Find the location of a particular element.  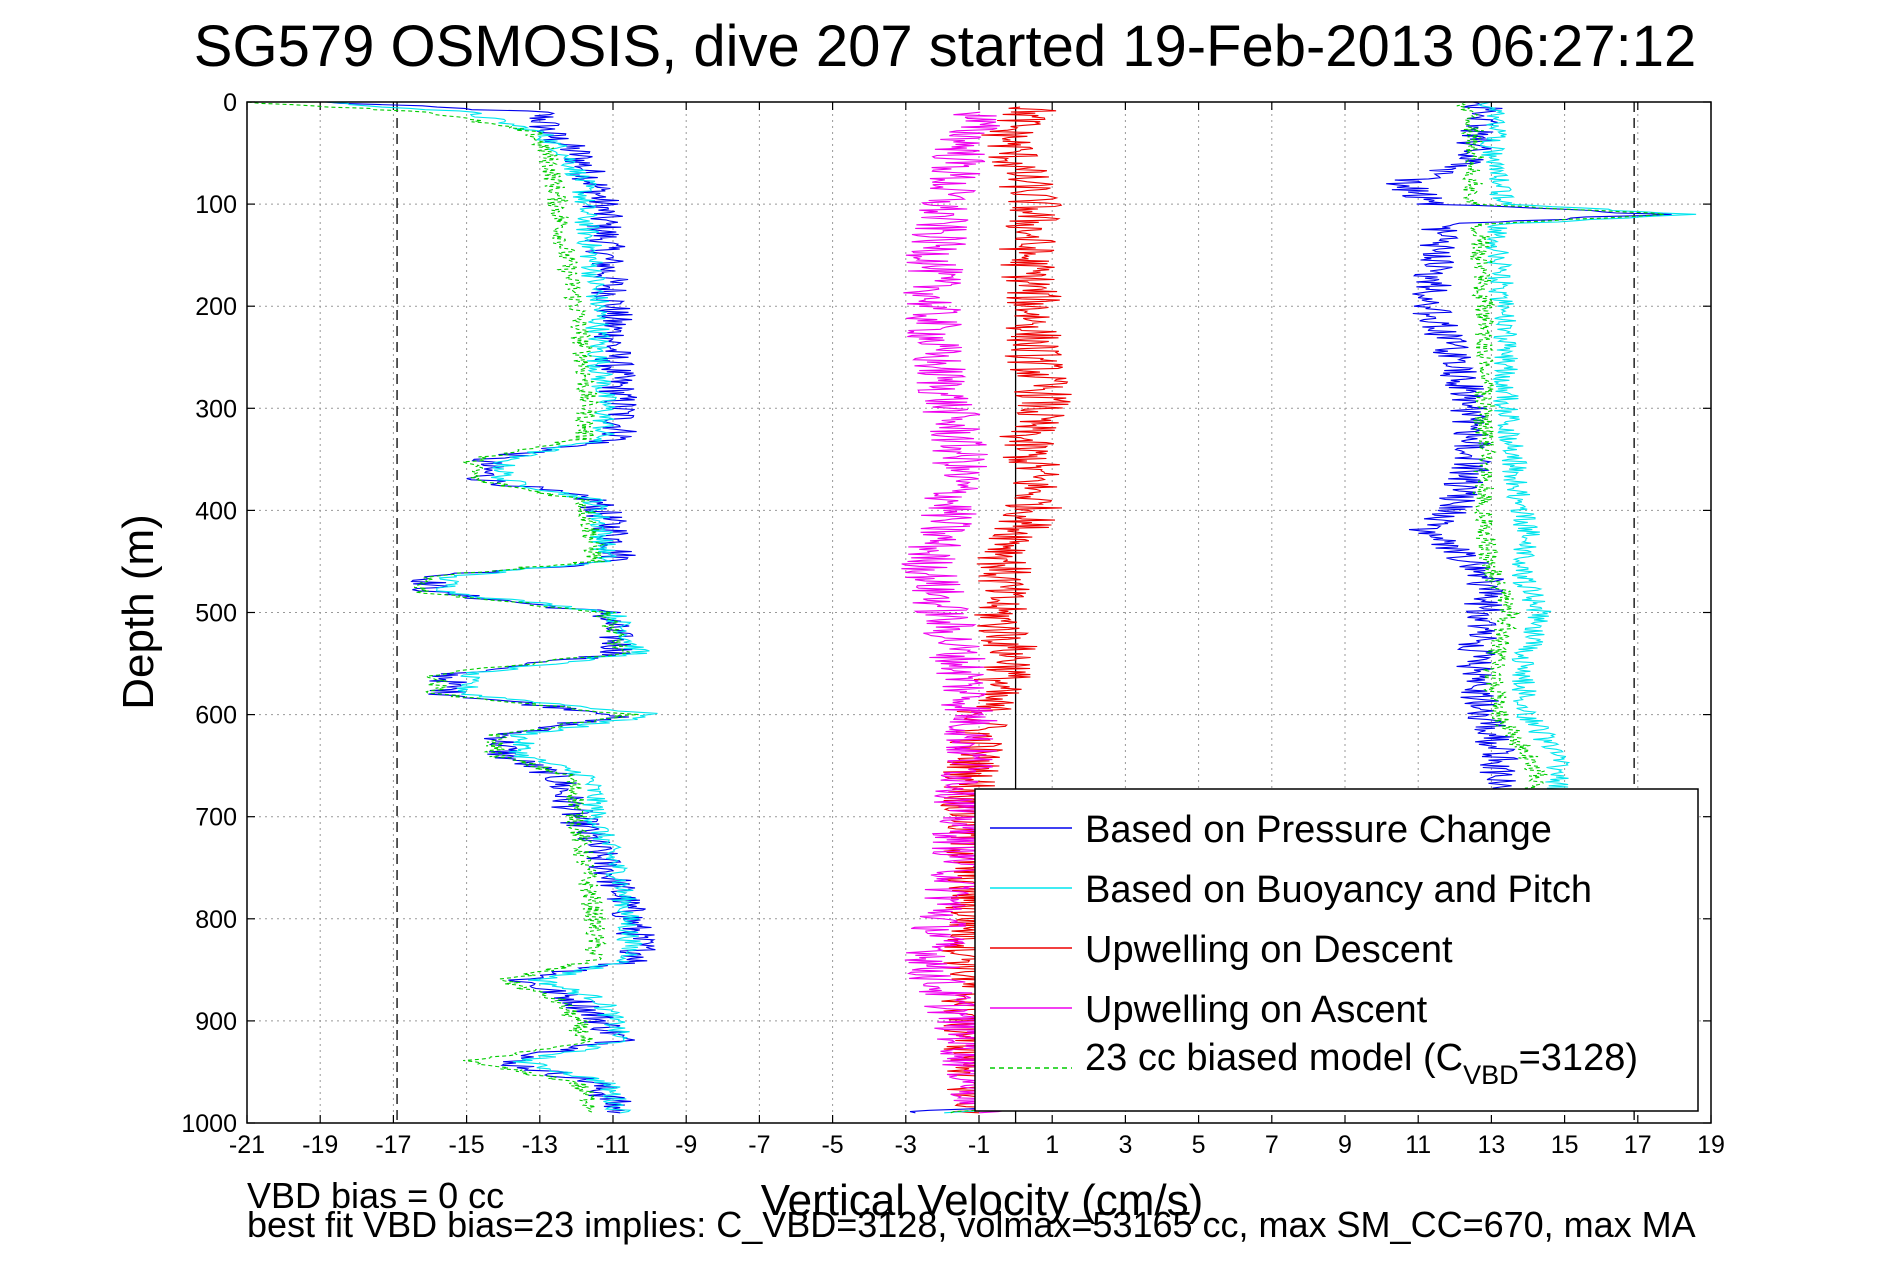

x-tick-label: -5 is located at coordinates (832, 1145).